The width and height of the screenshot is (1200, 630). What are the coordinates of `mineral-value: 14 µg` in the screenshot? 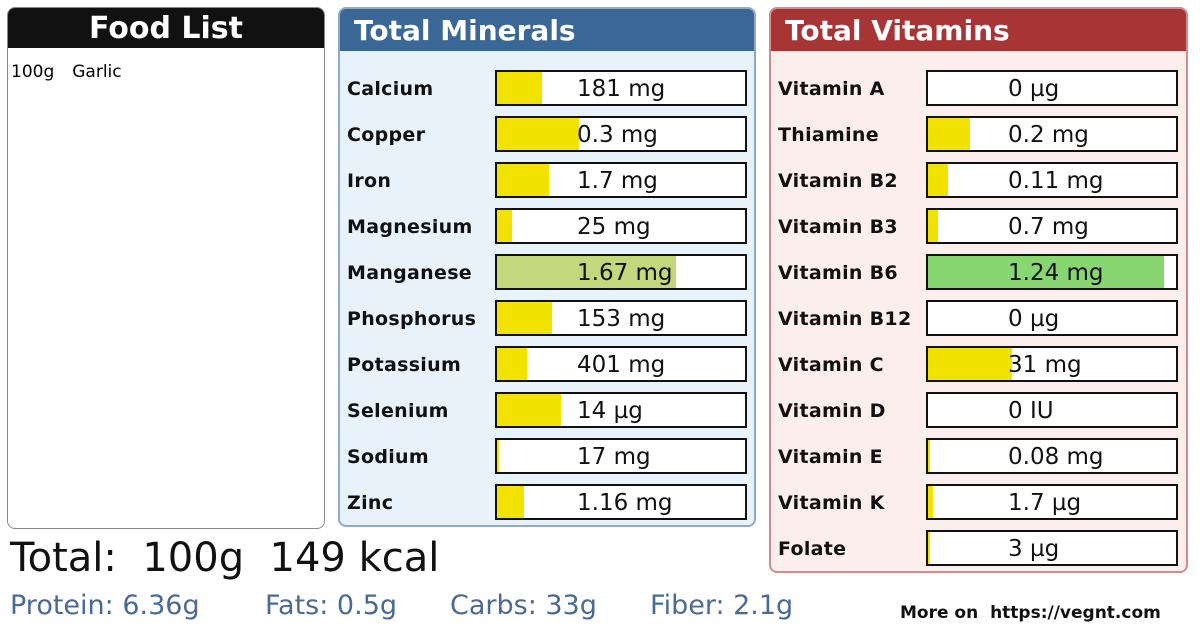 It's located at (610, 411).